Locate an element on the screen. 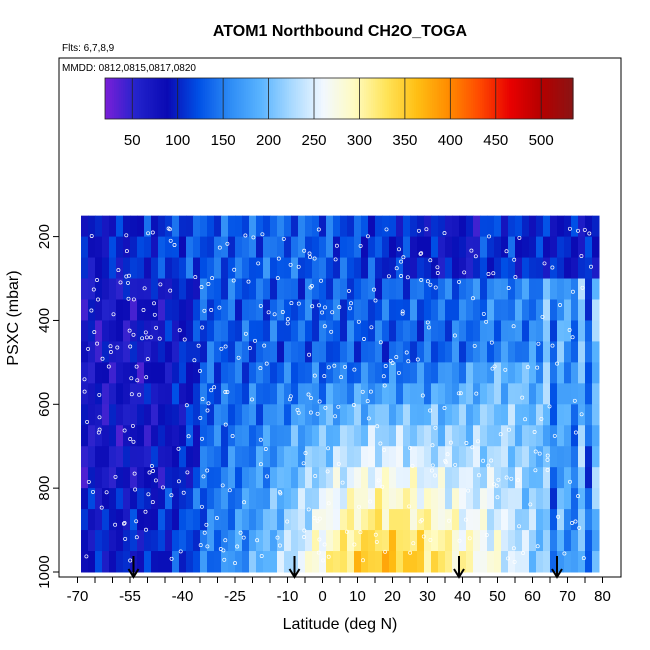  x-axis-label: Latitude (deg N) is located at coordinates (340, 624).